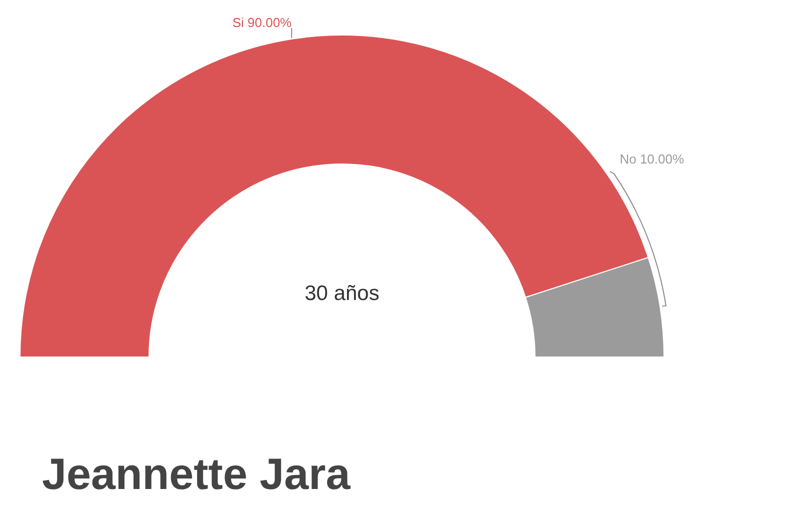  I want to click on slice-label: No 10.00%, so click(652, 159).